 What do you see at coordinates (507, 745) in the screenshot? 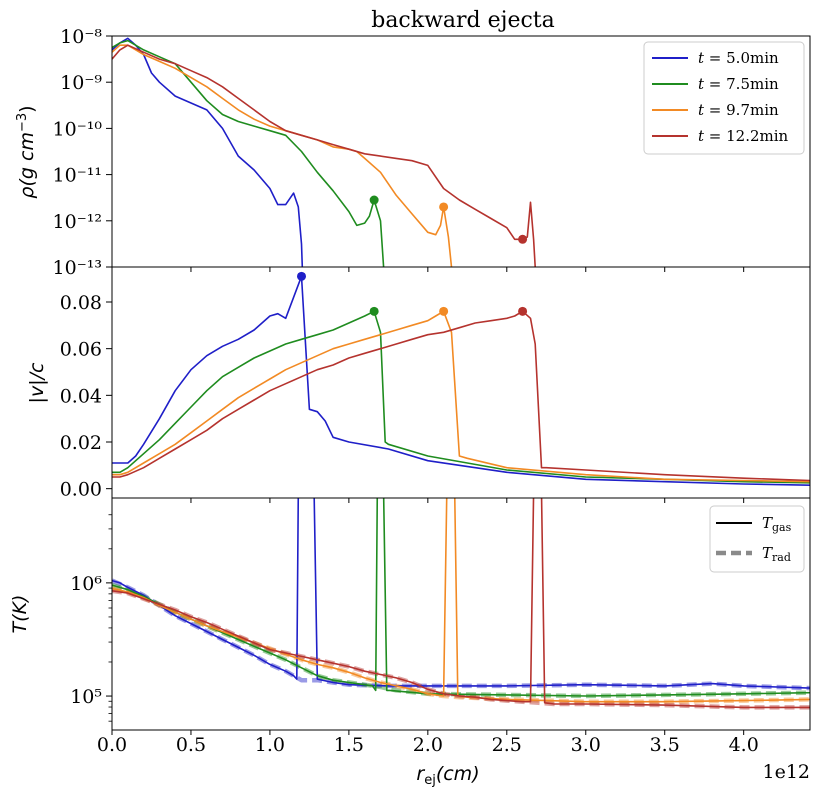
I see `x-tick-label: 2.5` at bounding box center [507, 745].